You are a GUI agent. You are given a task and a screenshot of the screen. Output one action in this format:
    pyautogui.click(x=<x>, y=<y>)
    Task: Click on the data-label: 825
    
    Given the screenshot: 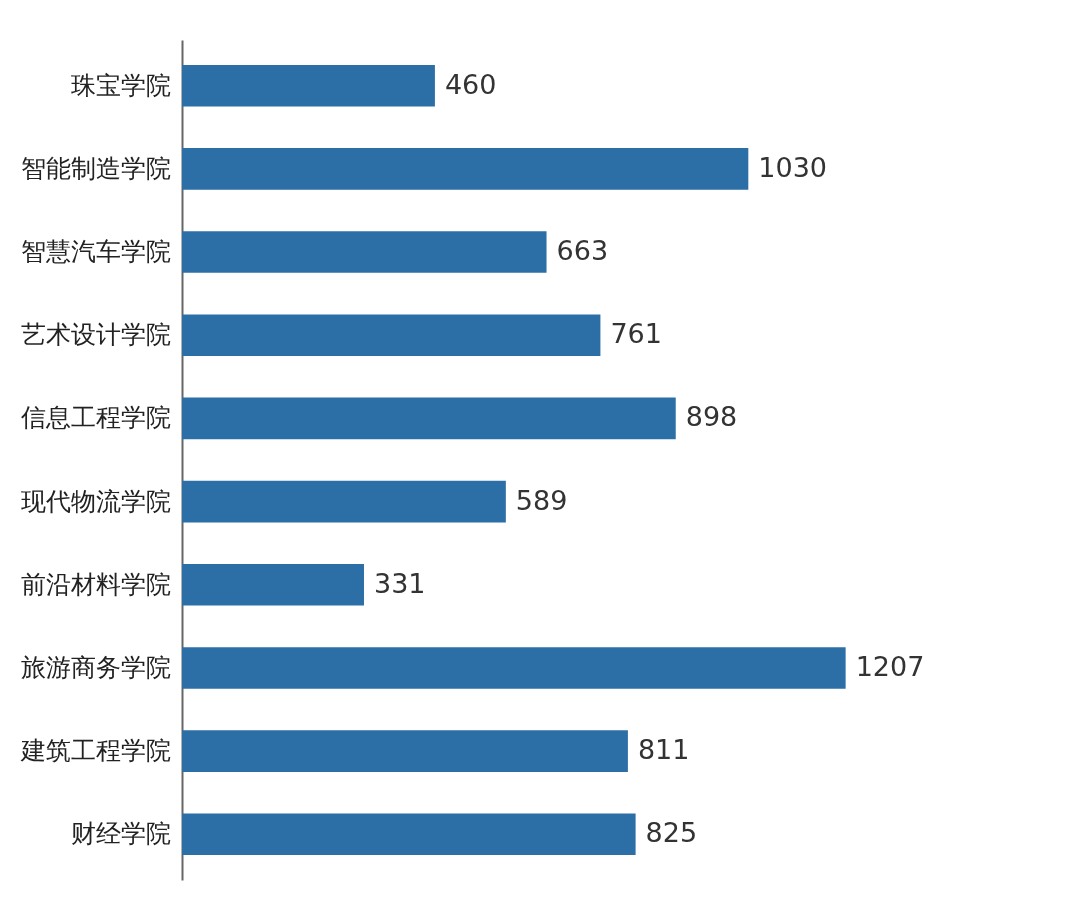 What is the action you would take?
    pyautogui.click(x=671, y=833)
    